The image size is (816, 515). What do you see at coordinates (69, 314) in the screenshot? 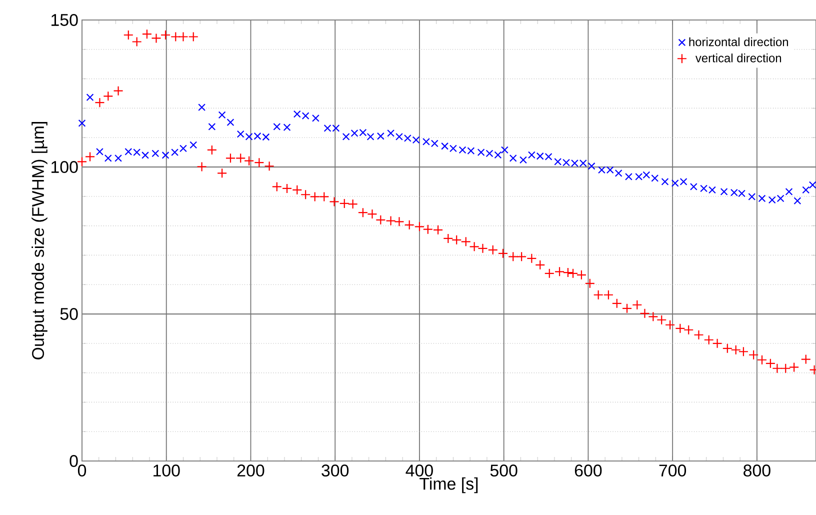
I see `y-tick-label: 50` at bounding box center [69, 314].